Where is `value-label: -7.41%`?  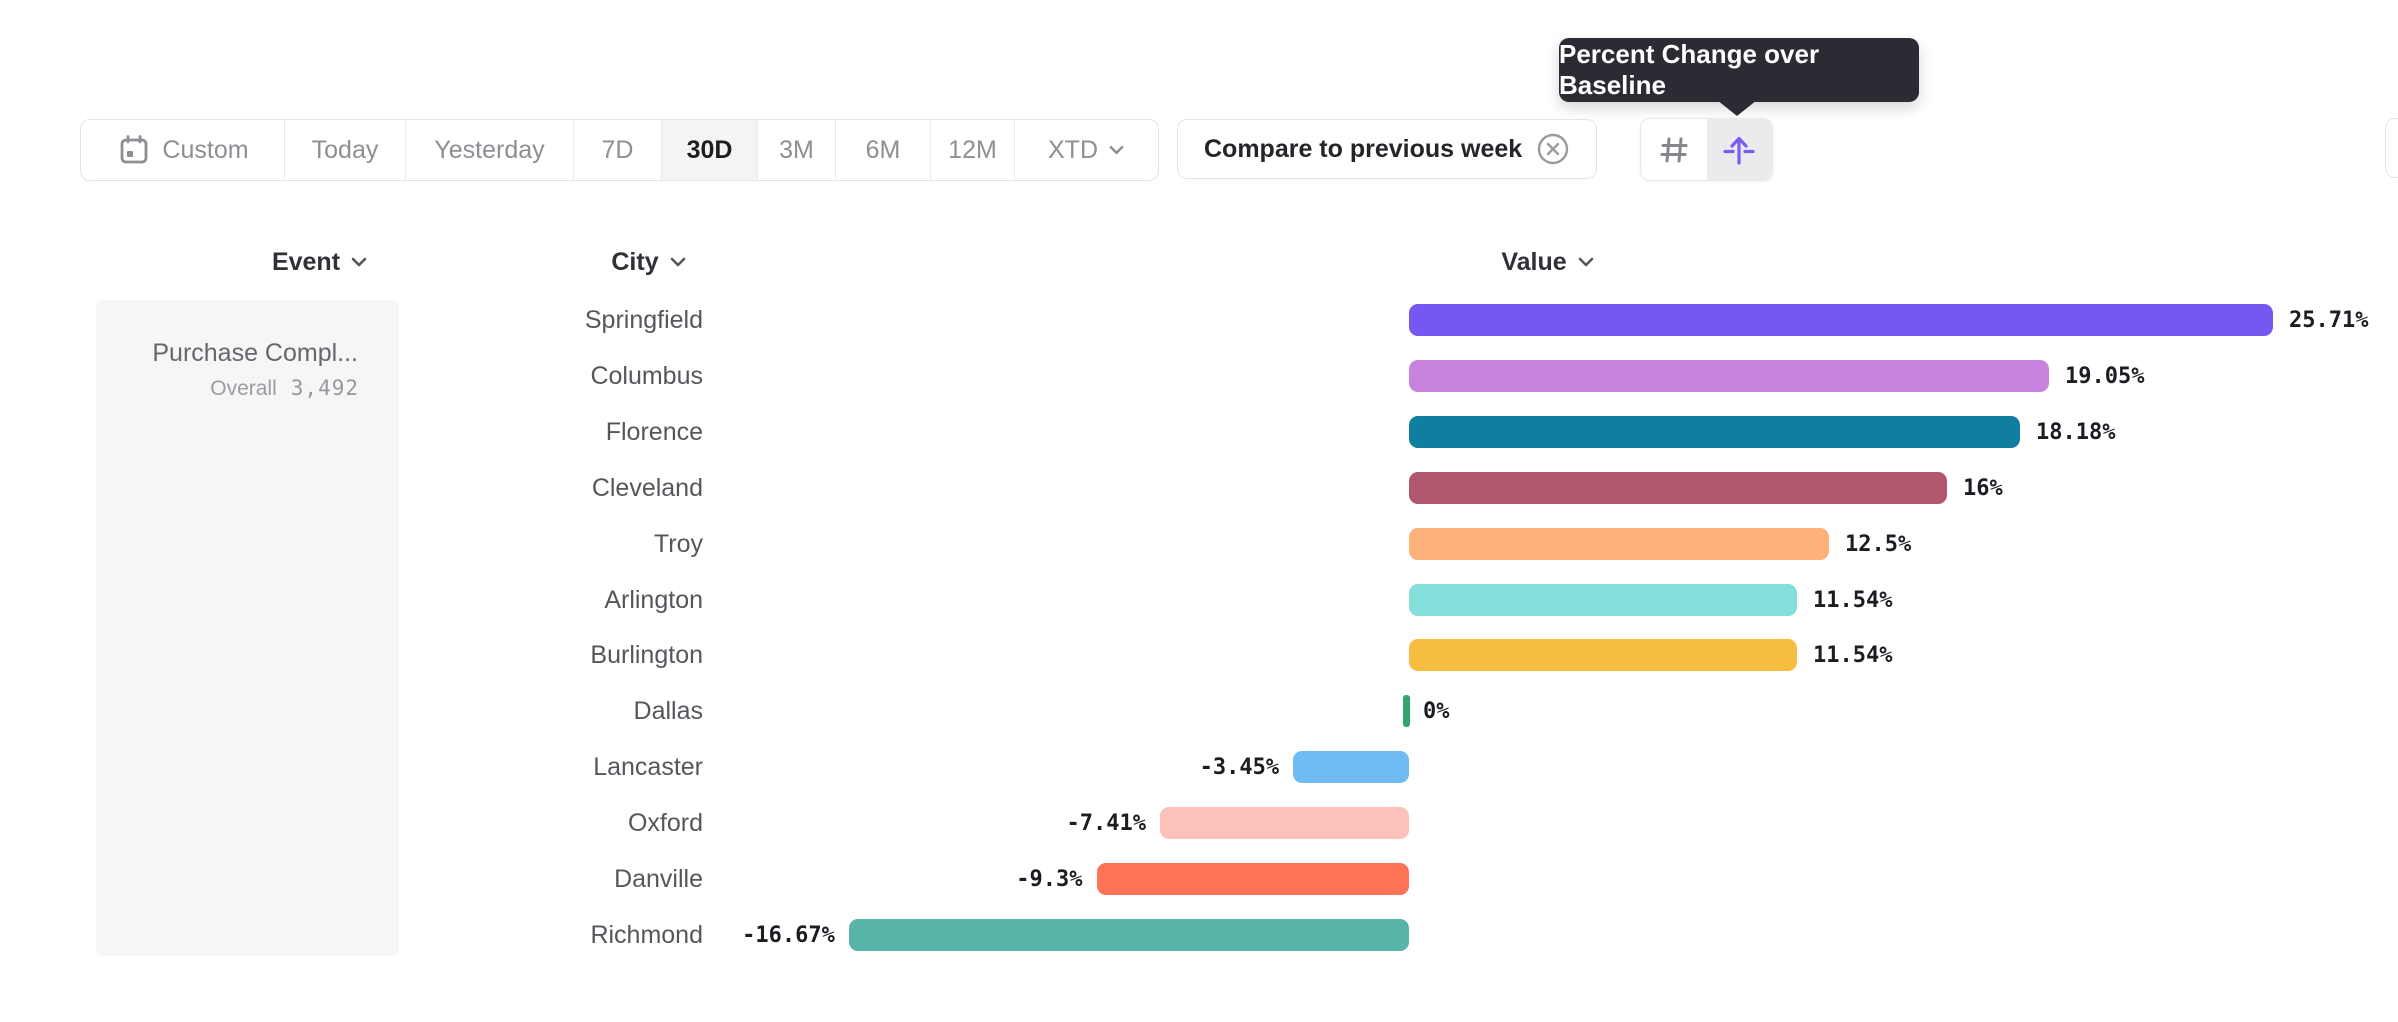
value-label: -7.41% is located at coordinates (1106, 824).